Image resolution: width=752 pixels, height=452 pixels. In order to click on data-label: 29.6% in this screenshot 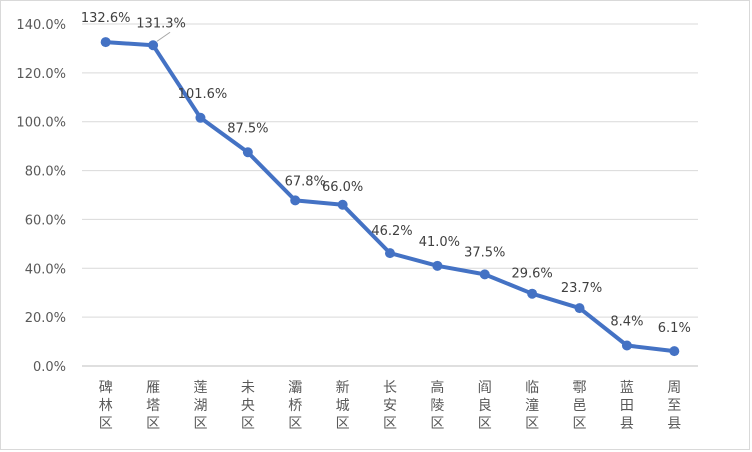, I will do `click(531, 274)`.